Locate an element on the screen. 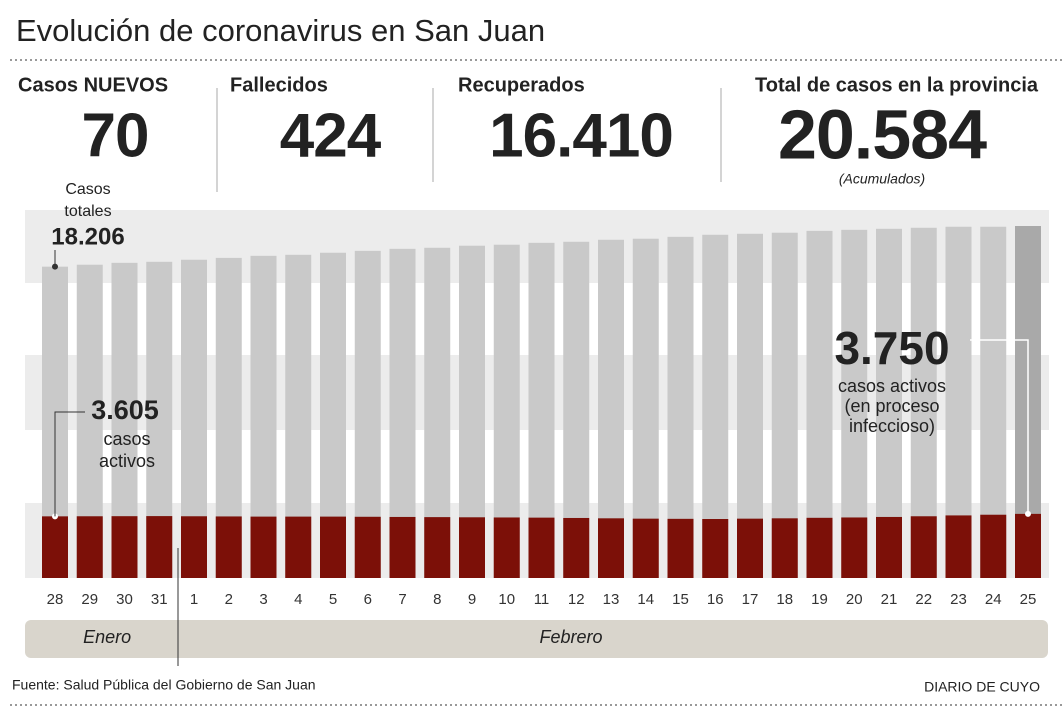  x-tick-label: 8 is located at coordinates (437, 599).